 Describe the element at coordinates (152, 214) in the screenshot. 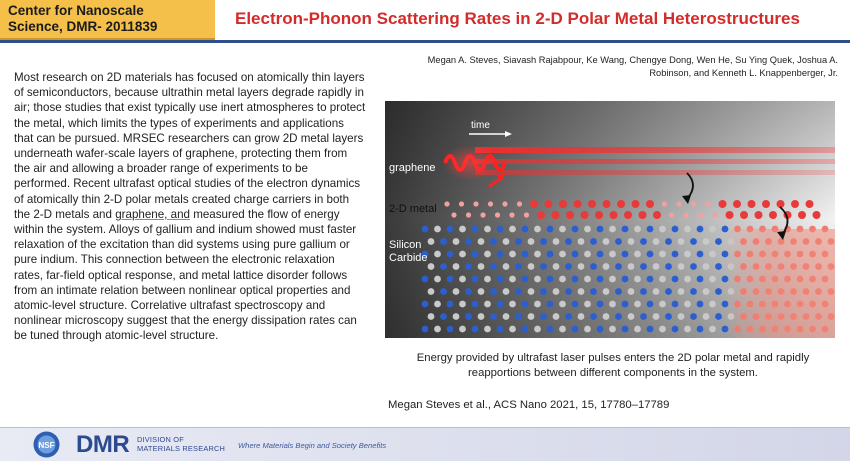

I see `body-text-underlined: graphene, and` at that location.